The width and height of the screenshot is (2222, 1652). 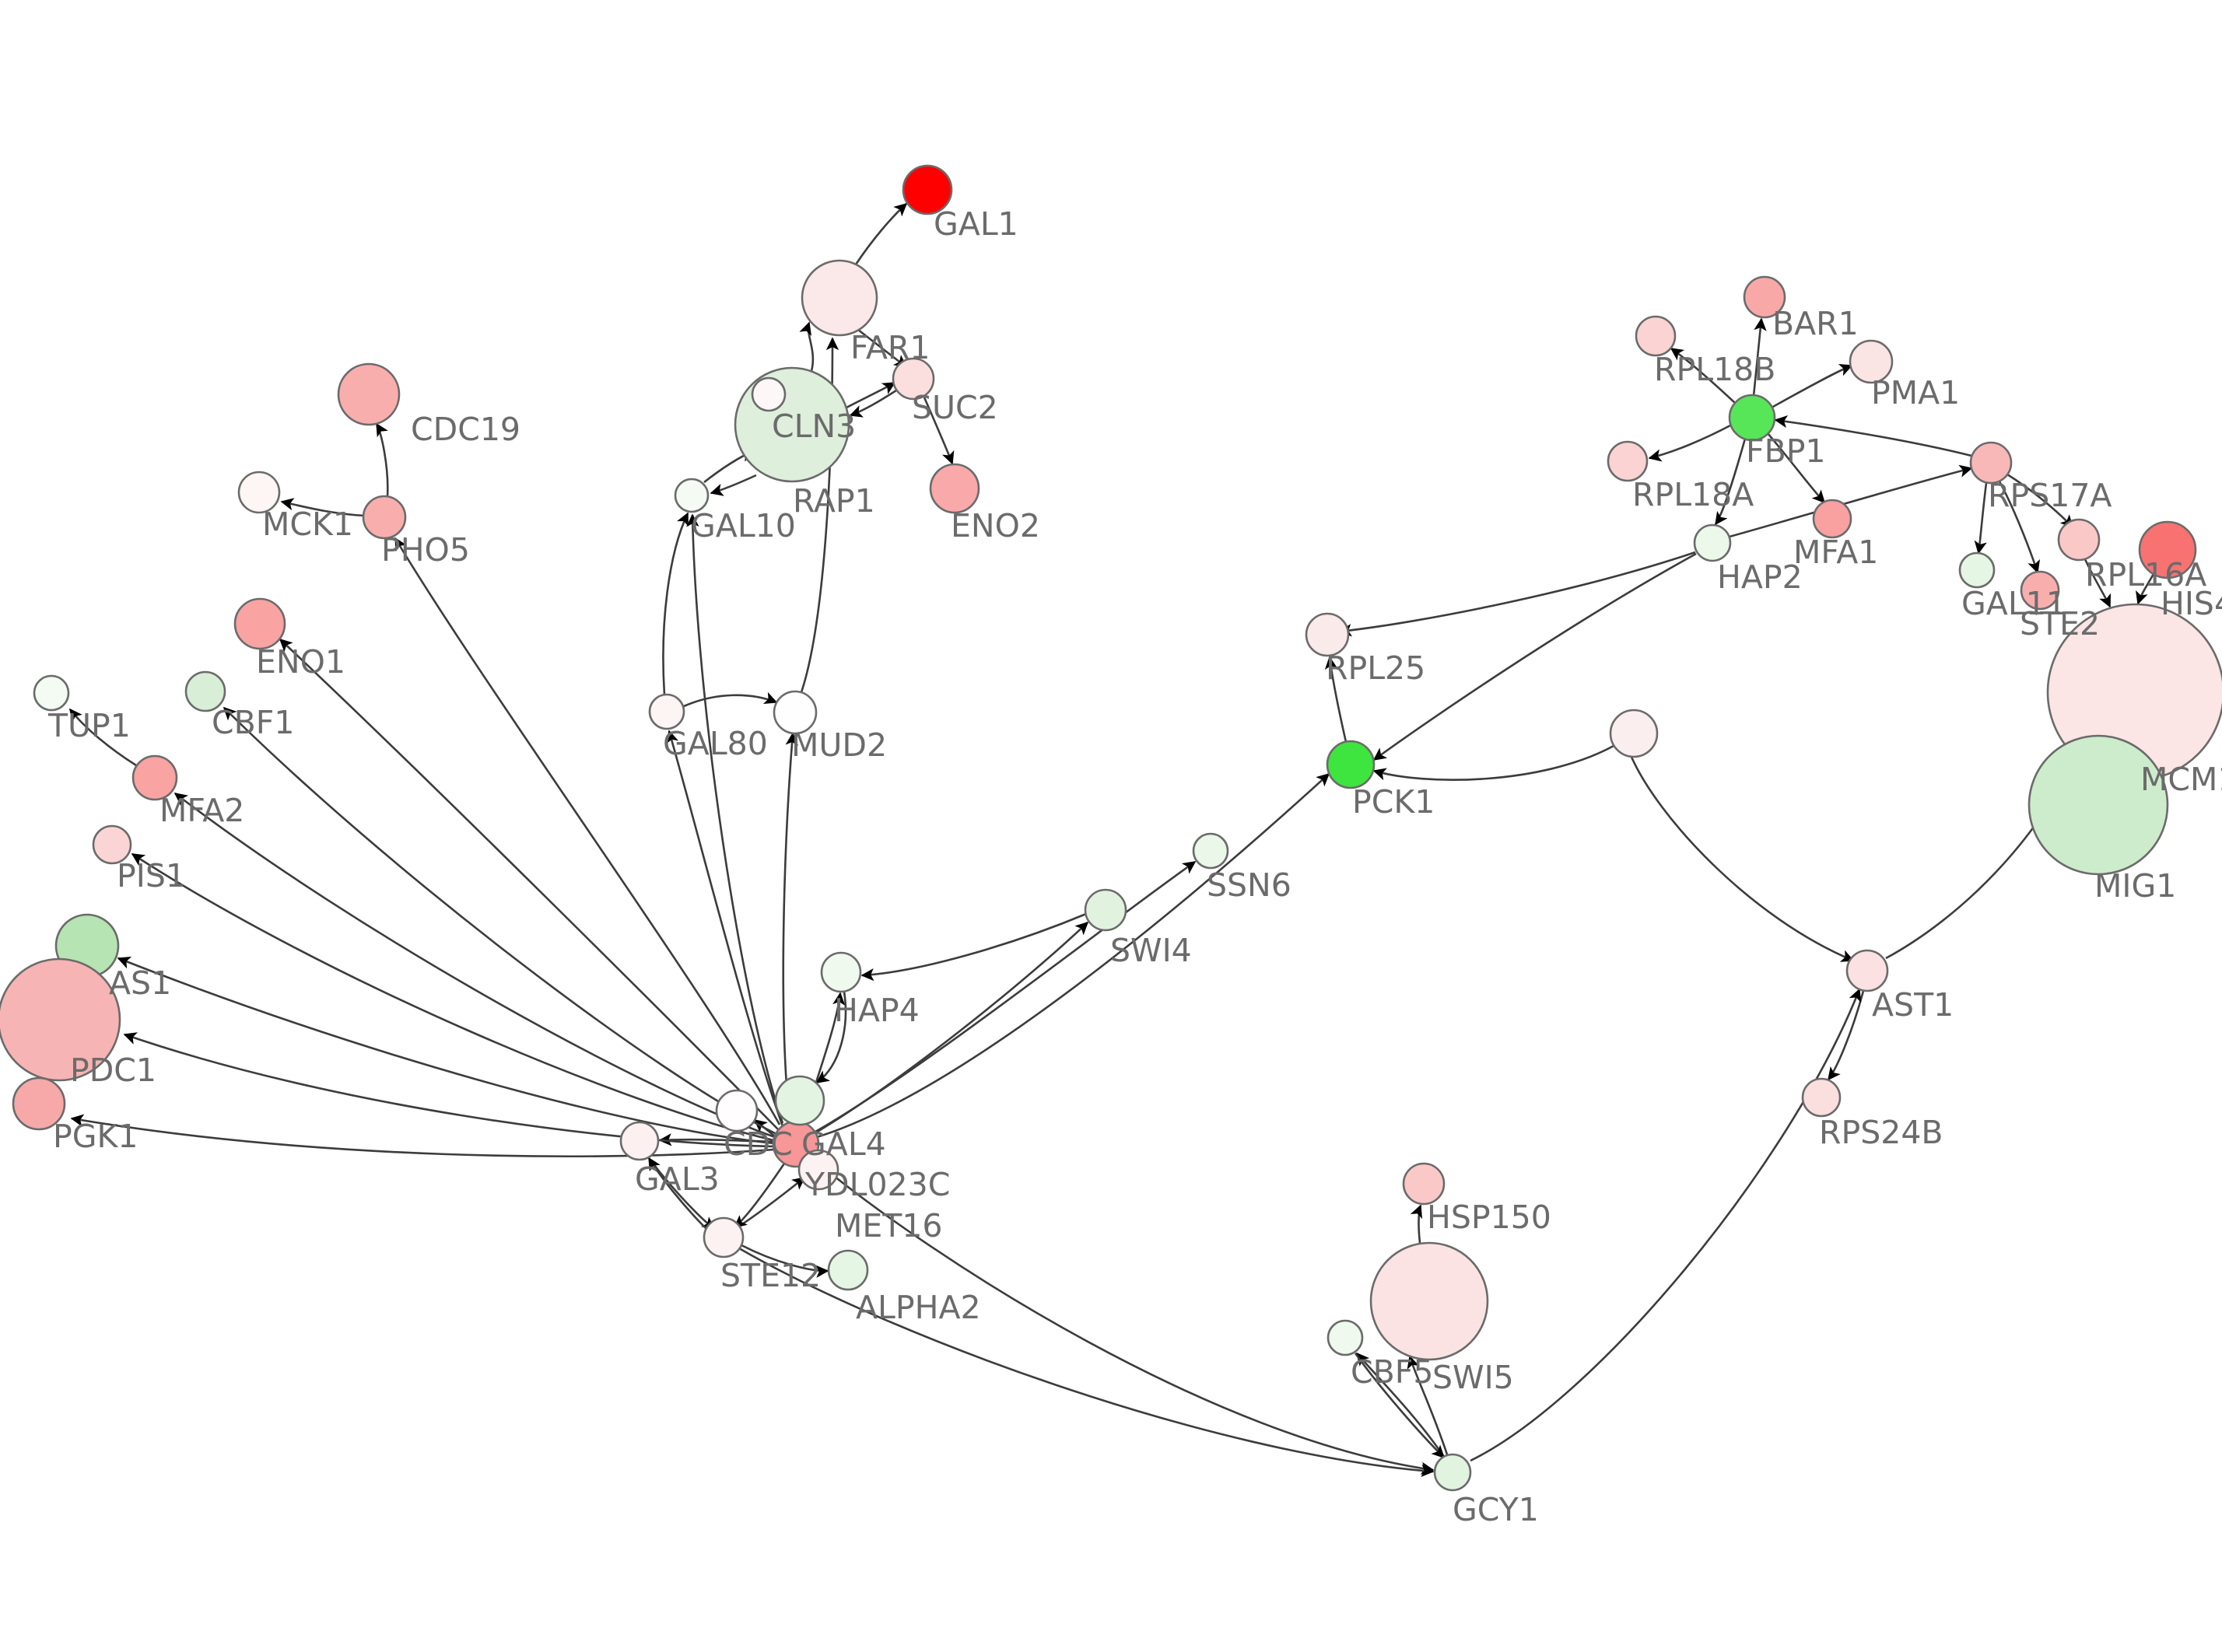 What do you see at coordinates (1210, 851) in the screenshot?
I see `node-ssn6` at bounding box center [1210, 851].